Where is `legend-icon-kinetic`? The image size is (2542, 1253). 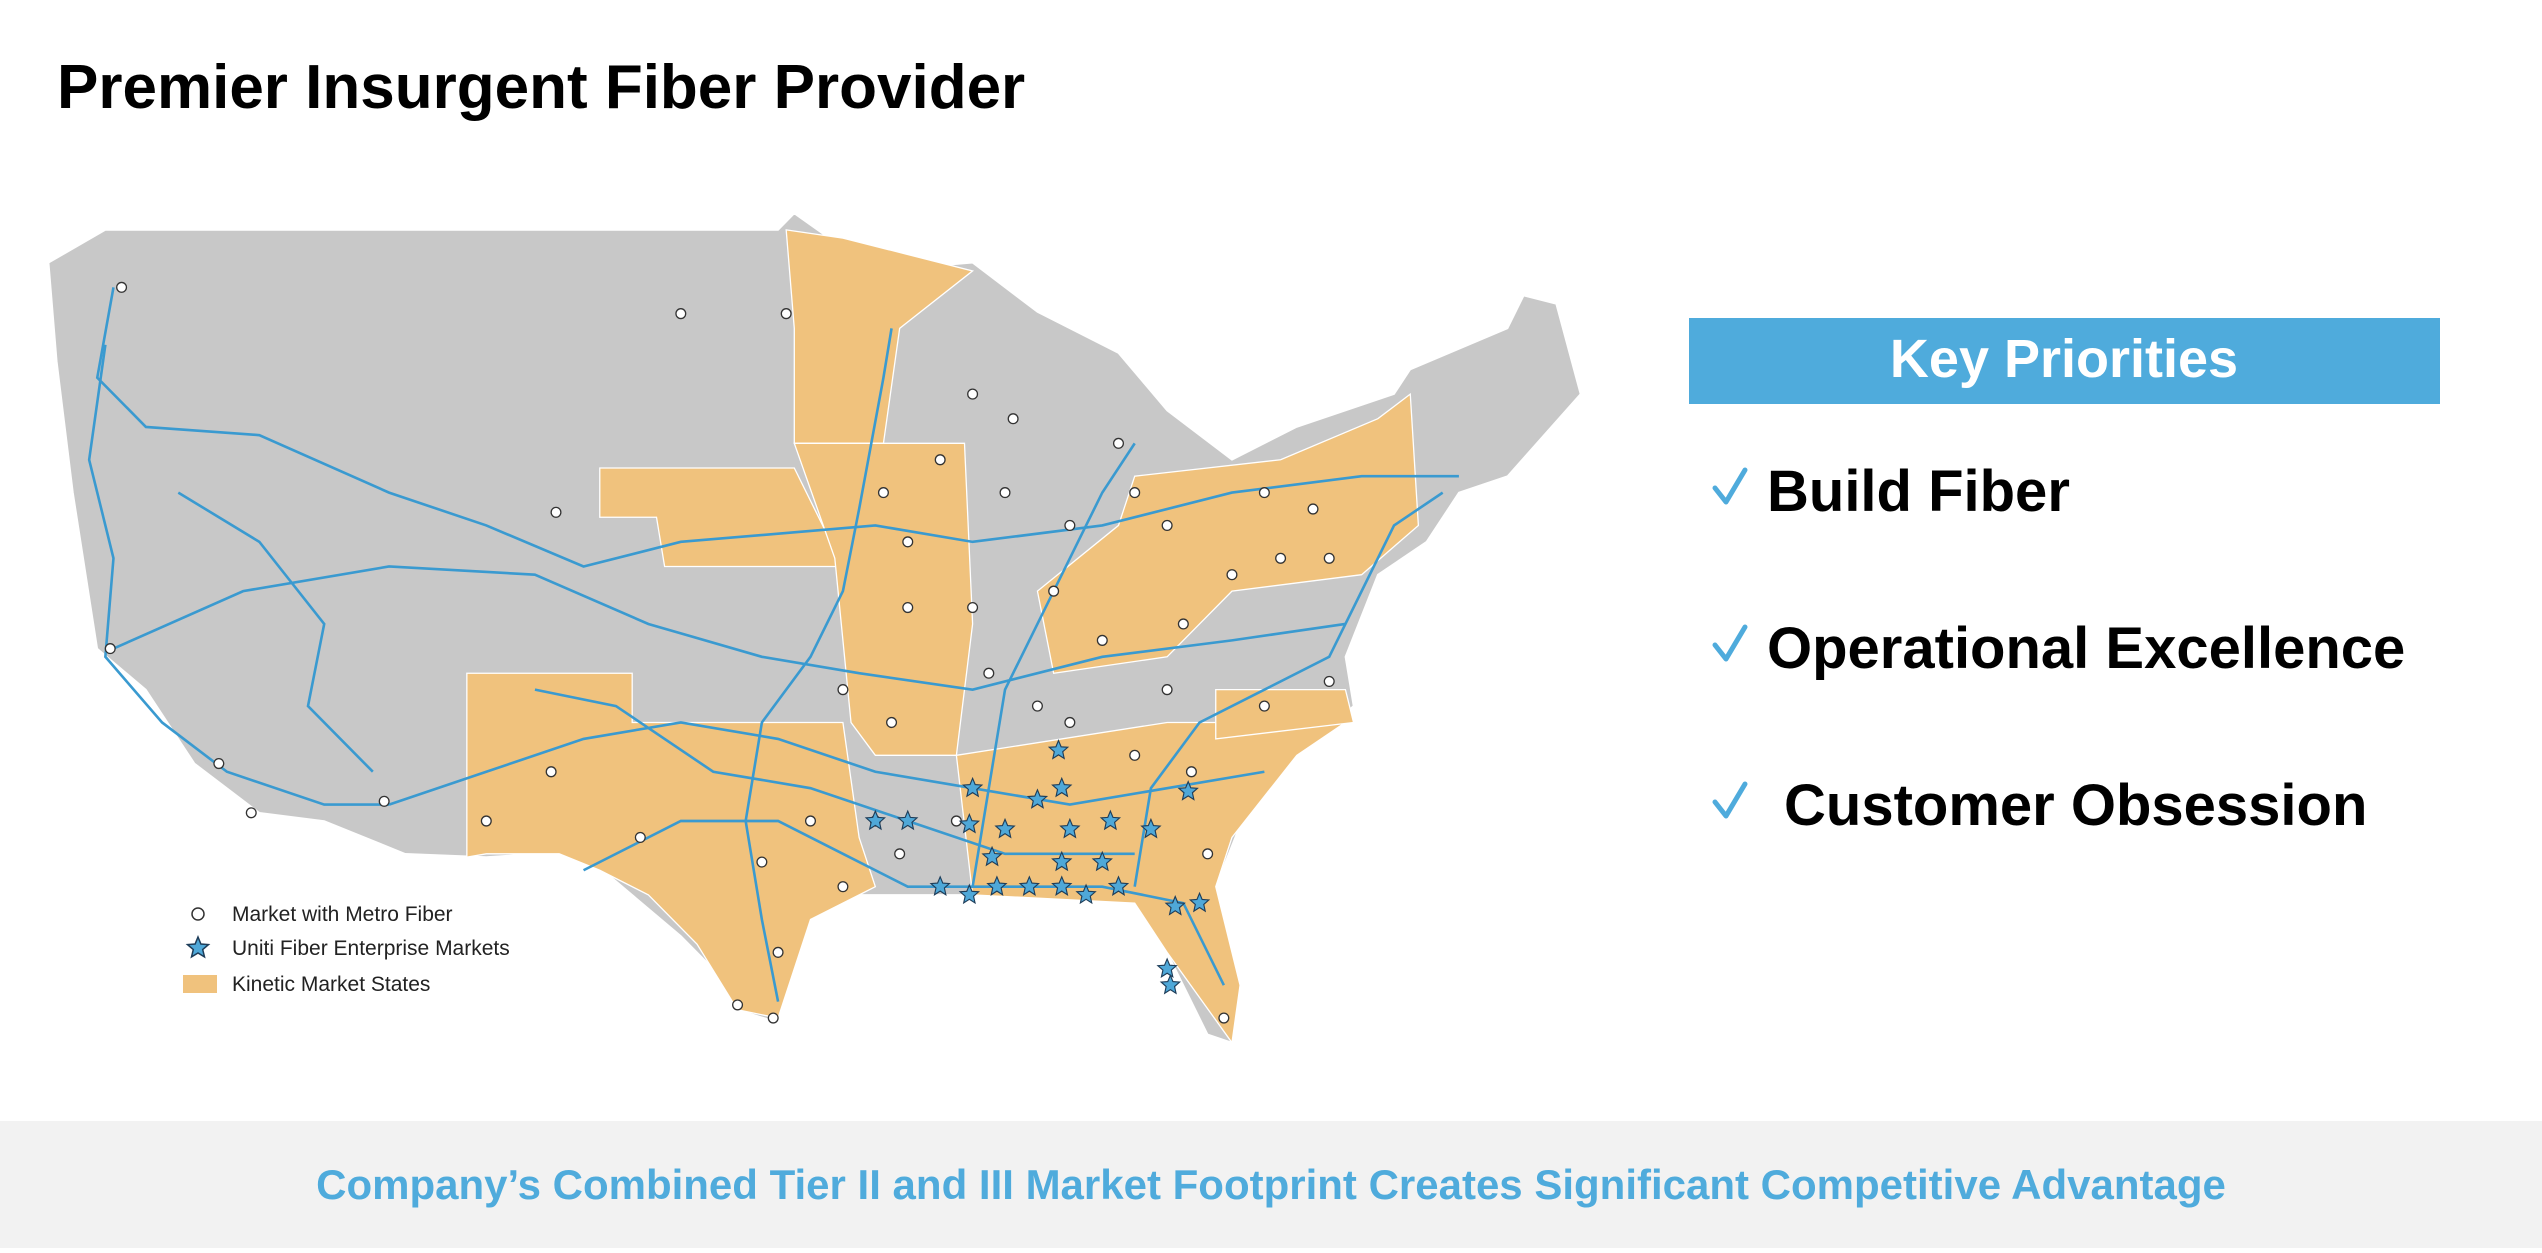 legend-icon-kinetic is located at coordinates (200, 984).